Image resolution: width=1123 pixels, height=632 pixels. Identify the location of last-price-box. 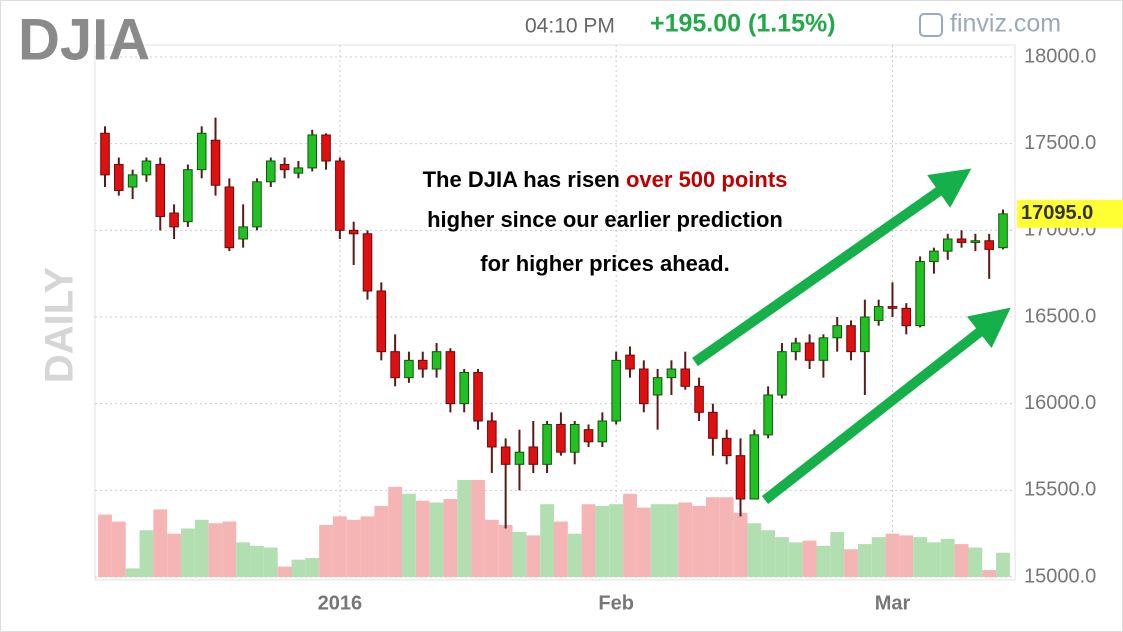
(1070, 213).